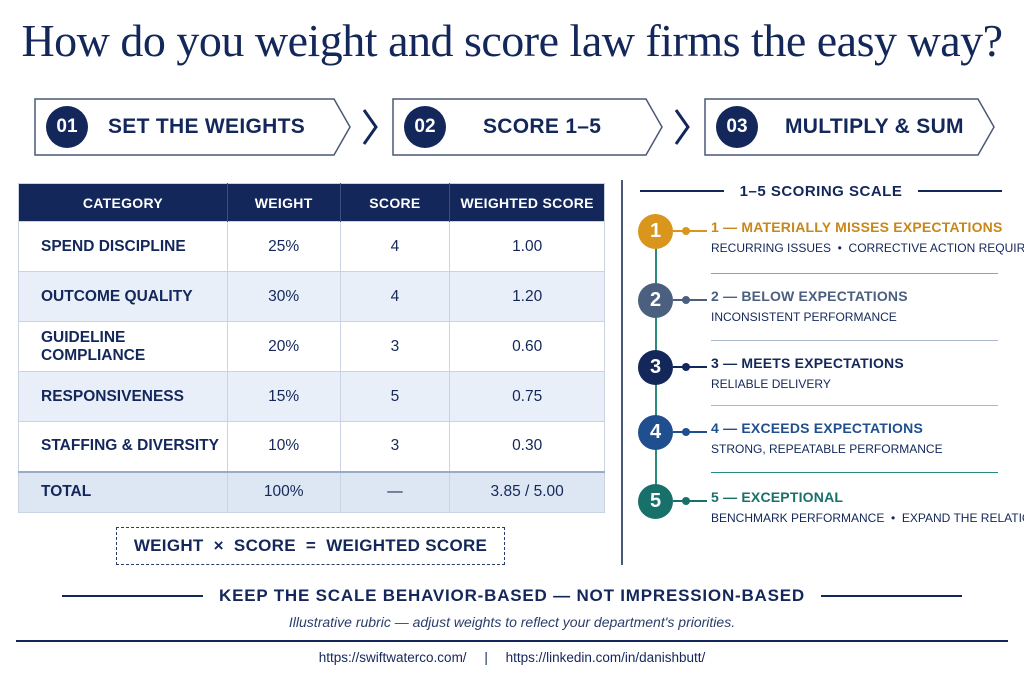  What do you see at coordinates (622, 372) in the screenshot?
I see `vertical-divider` at bounding box center [622, 372].